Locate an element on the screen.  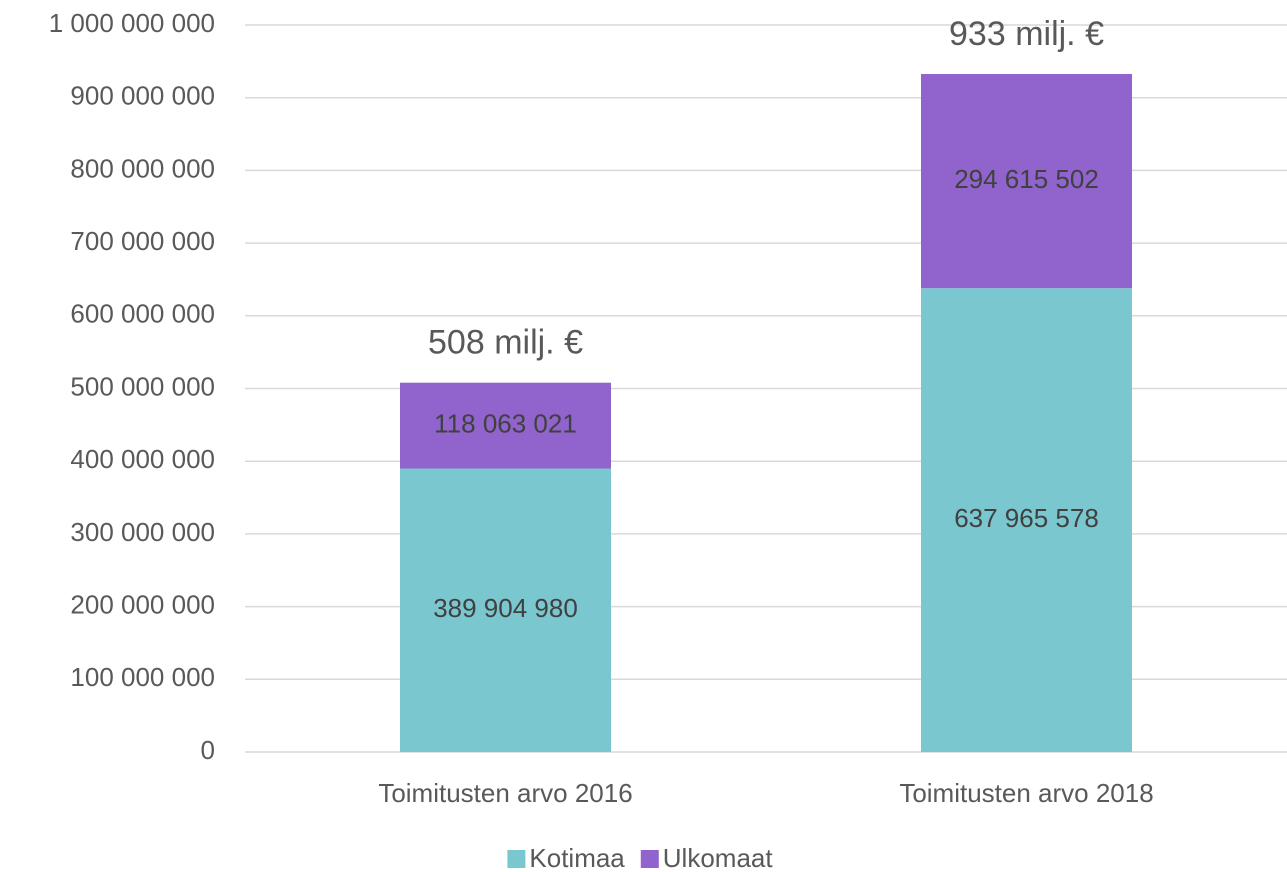
x-tick-label: Toimitusten arvo 2018 is located at coordinates (1026, 793).